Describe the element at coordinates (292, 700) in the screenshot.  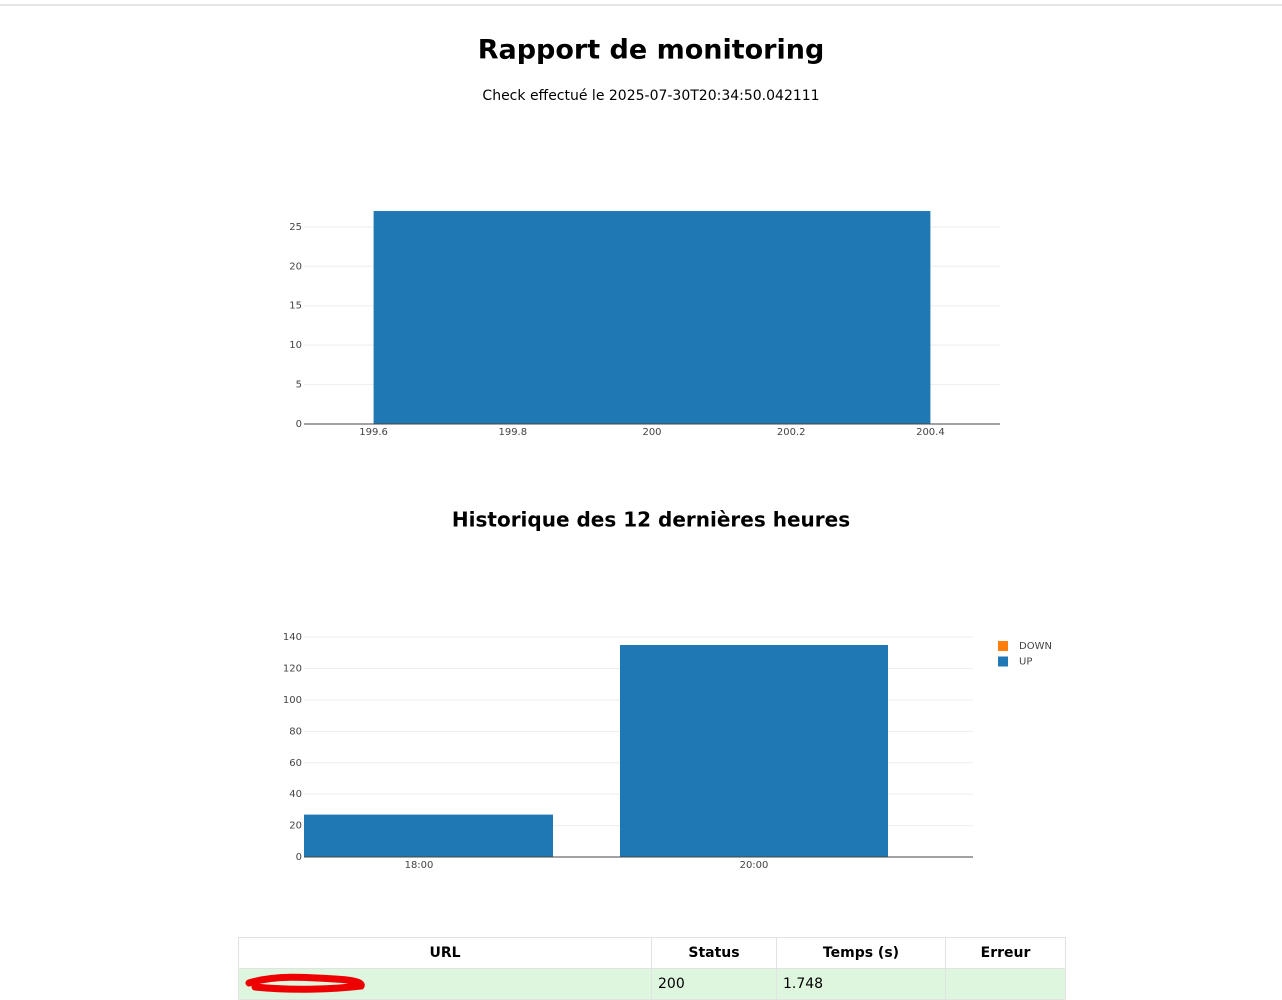
I see `y-tick-label: 100` at that location.